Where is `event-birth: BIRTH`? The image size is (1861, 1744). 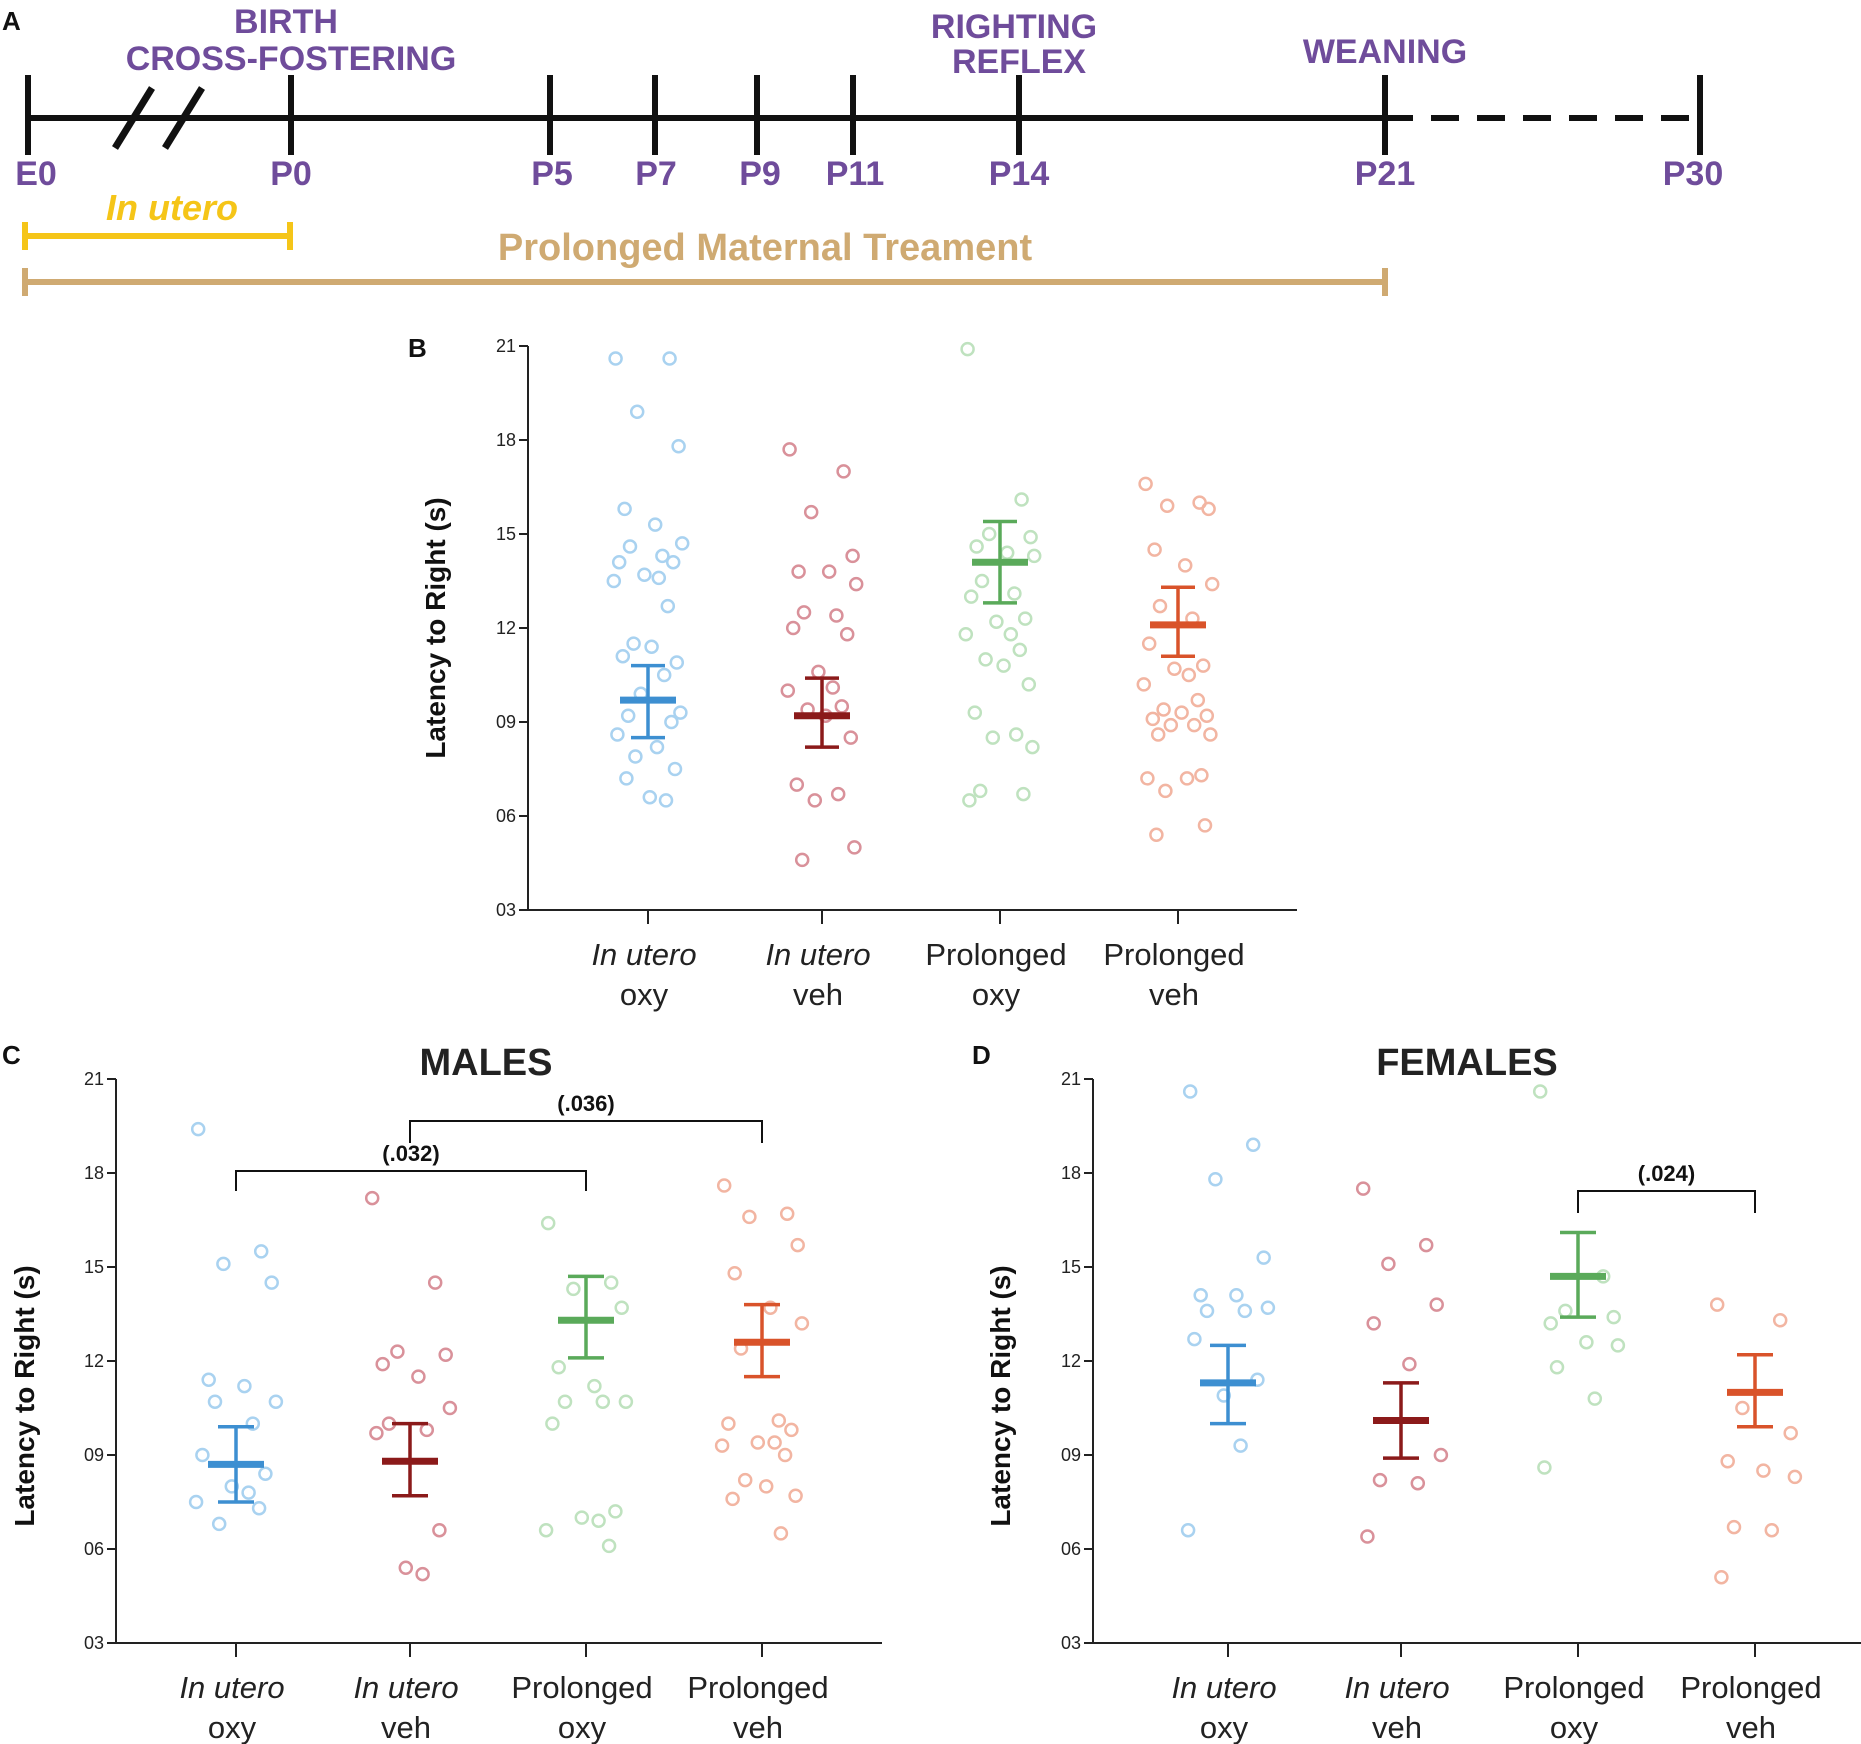 event-birth: BIRTH is located at coordinates (286, 22).